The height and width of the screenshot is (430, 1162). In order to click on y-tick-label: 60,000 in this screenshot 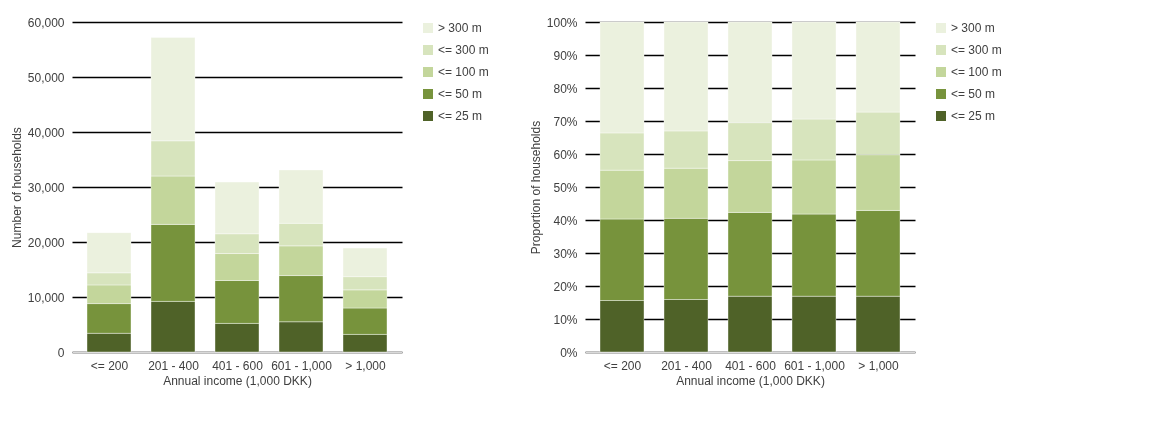, I will do `click(46, 22)`.